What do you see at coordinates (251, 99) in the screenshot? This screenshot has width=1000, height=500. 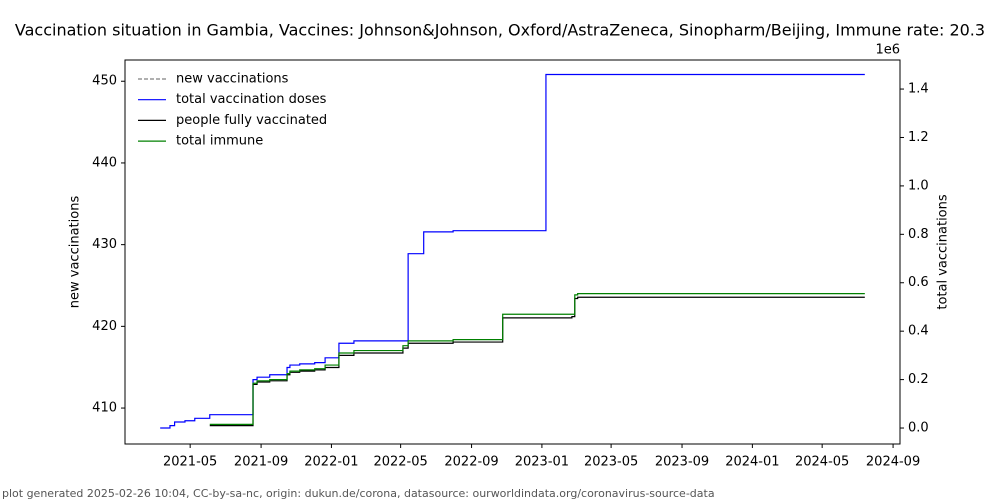 I see `legend-label: total vaccination doses` at bounding box center [251, 99].